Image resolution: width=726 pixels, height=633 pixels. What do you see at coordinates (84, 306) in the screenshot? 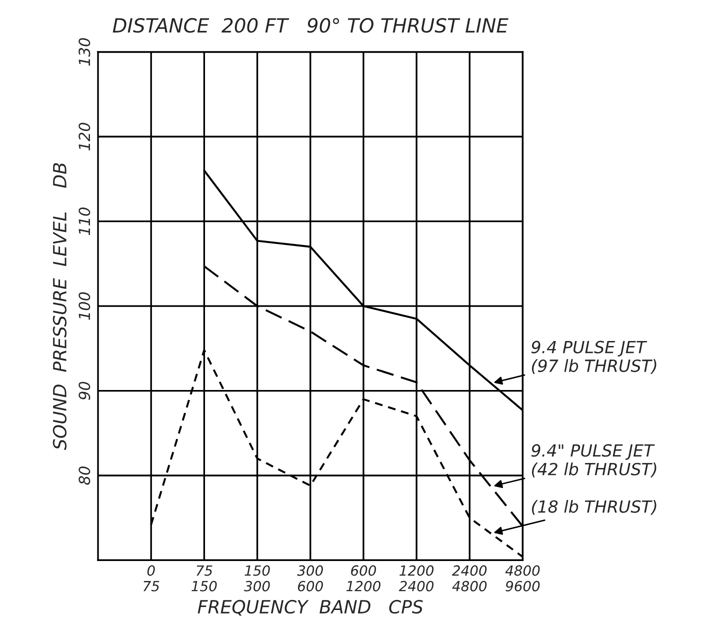
I see `y-tick-label: 100` at bounding box center [84, 306].